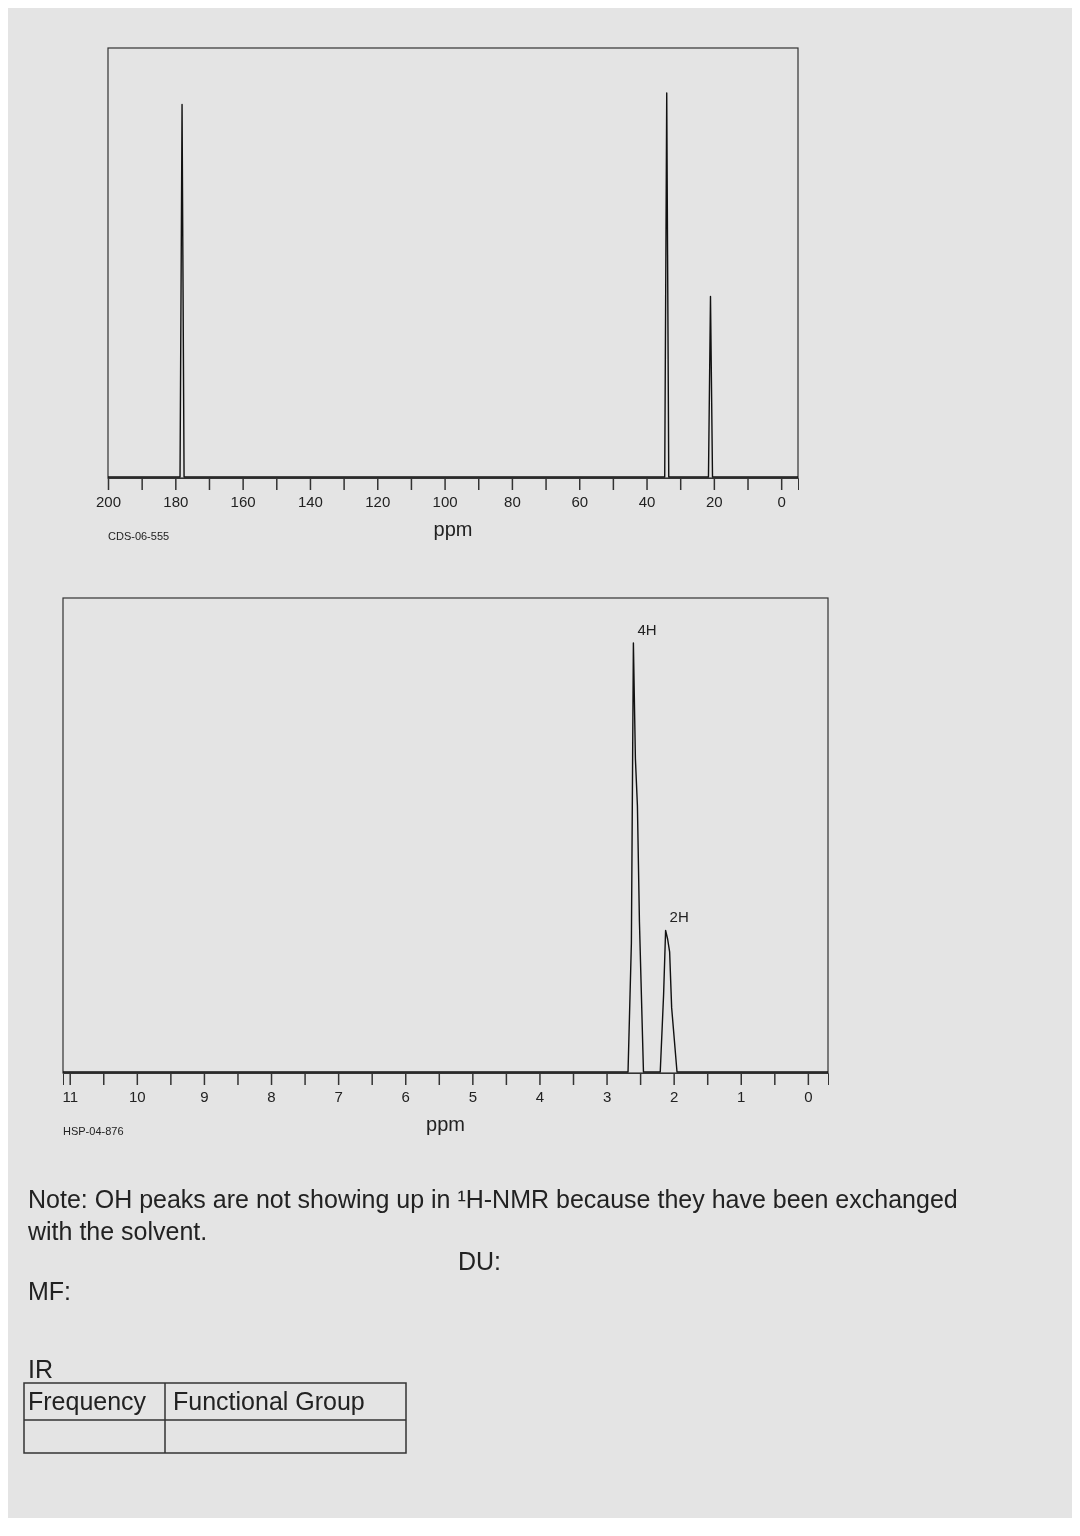 Image resolution: width=1080 pixels, height=1536 pixels. I want to click on x-tick-label: 2, so click(674, 1096).